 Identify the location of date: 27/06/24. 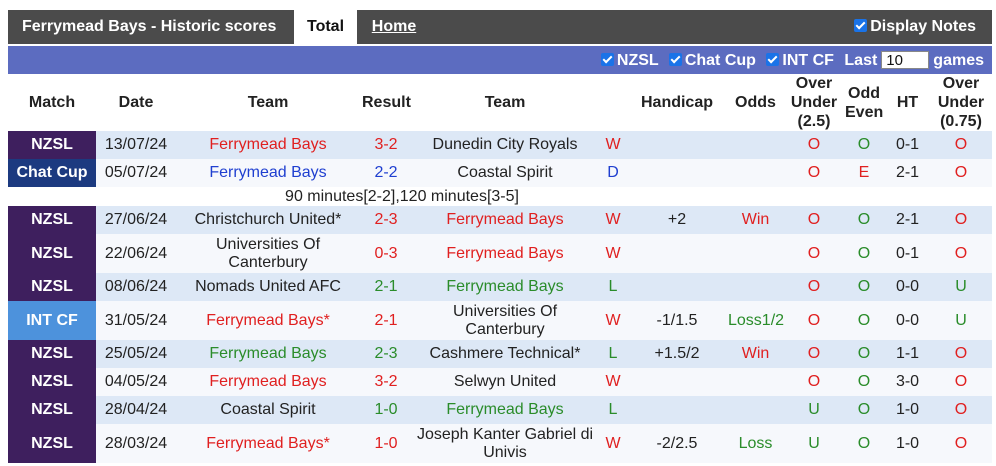
(136, 219).